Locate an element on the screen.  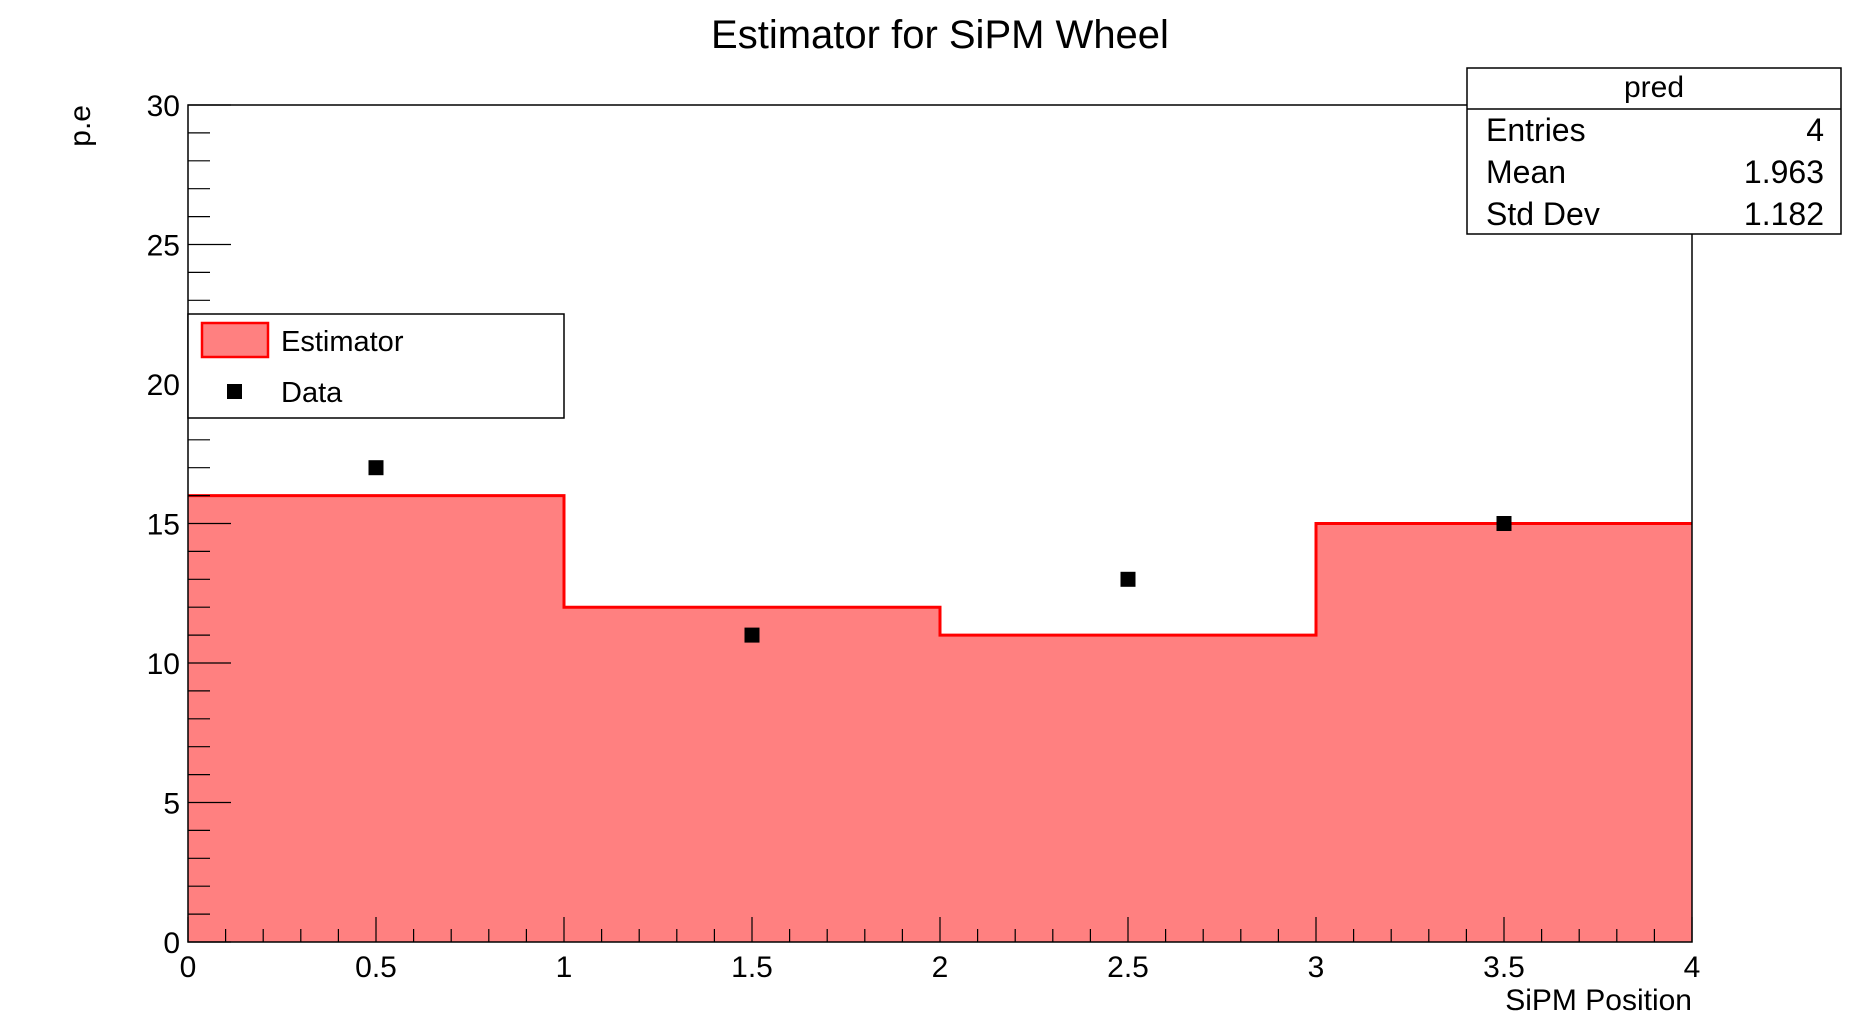
x-tick-label: 0.5 is located at coordinates (376, 967).